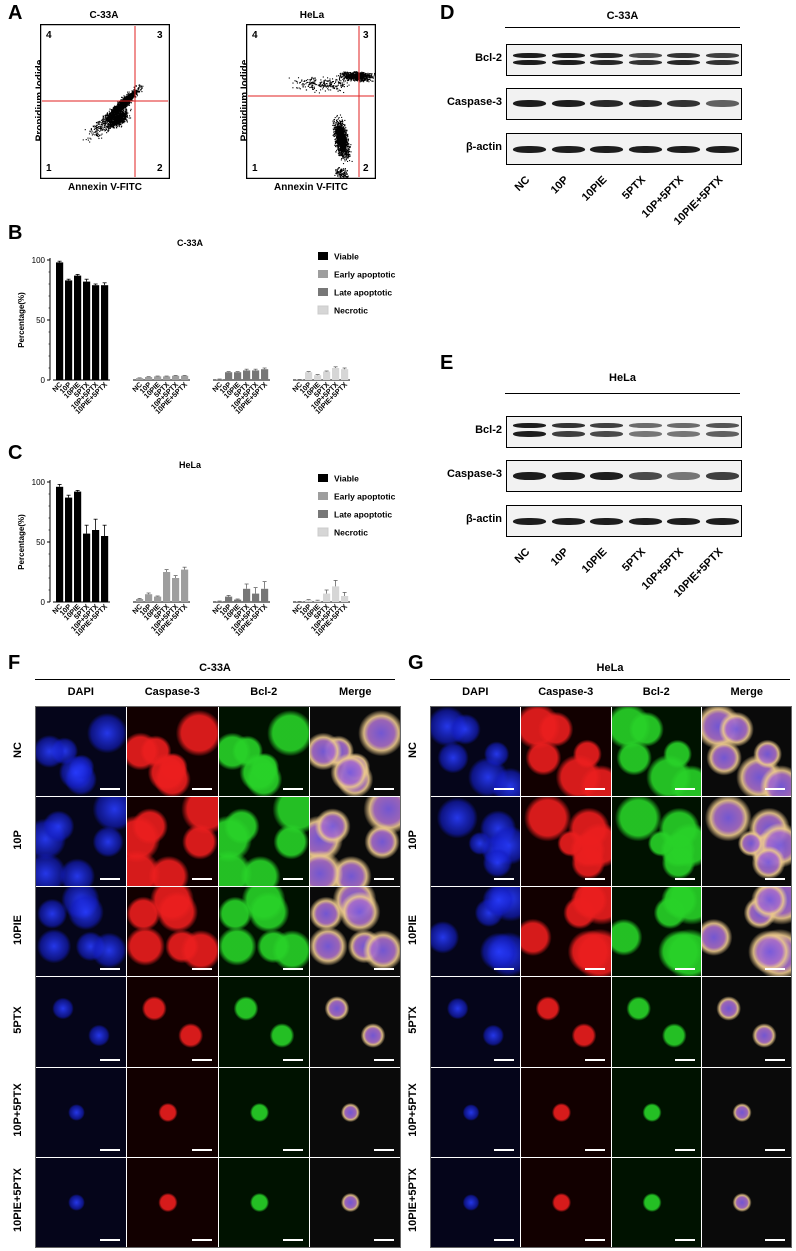 The height and width of the screenshot is (1251, 796). I want to click on chart-title: C-33A, so click(190, 243).